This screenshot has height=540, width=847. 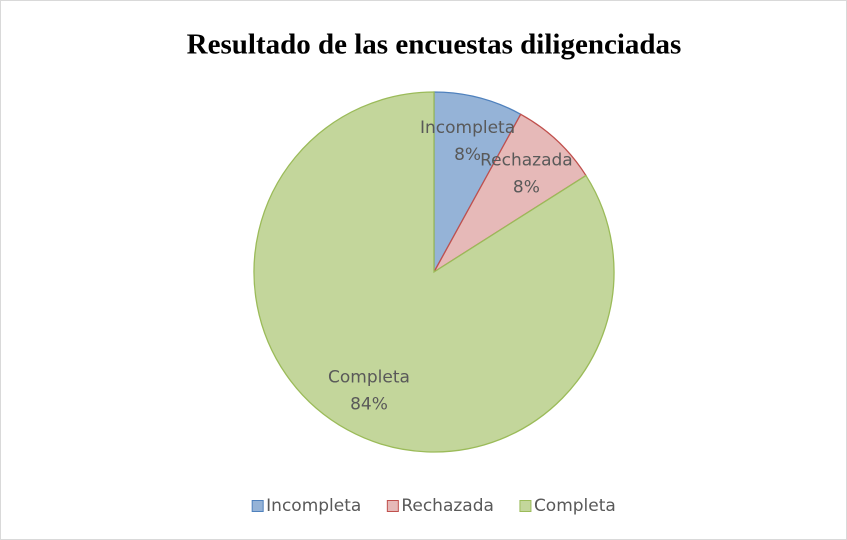 What do you see at coordinates (434, 45) in the screenshot?
I see `chart-title: Resultado de las encuestas diligenciadas` at bounding box center [434, 45].